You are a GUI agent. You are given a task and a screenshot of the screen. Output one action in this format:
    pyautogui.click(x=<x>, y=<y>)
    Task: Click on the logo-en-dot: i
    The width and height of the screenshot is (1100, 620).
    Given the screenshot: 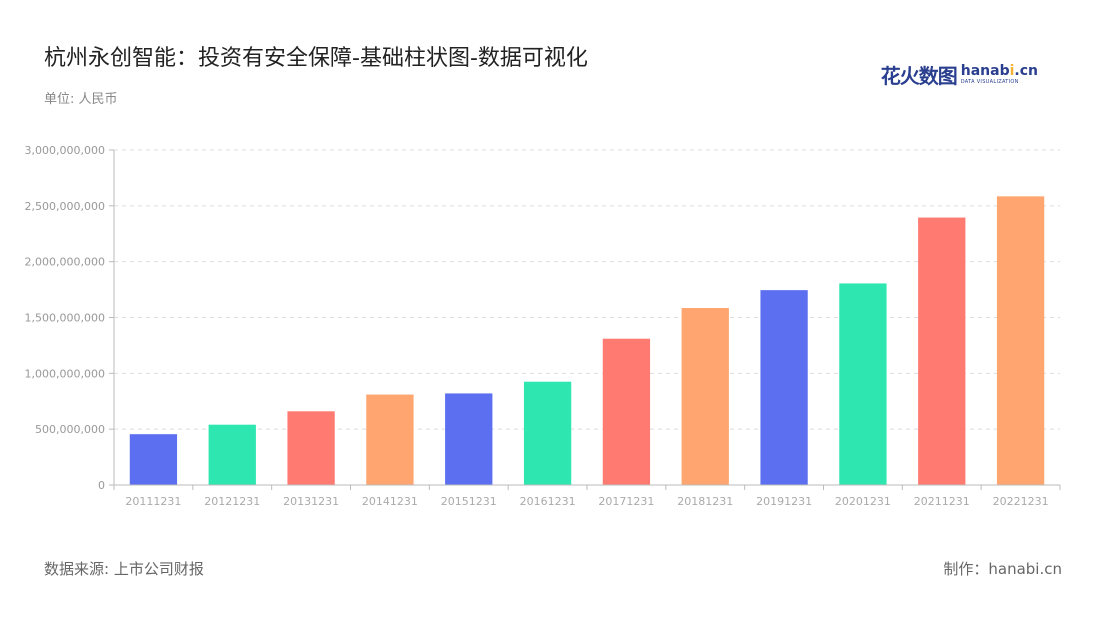 What is the action you would take?
    pyautogui.click(x=1012, y=71)
    